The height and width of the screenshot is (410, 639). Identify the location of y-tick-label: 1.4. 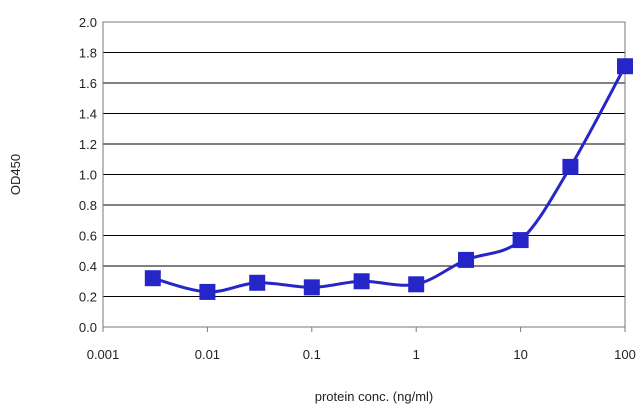
(88, 114).